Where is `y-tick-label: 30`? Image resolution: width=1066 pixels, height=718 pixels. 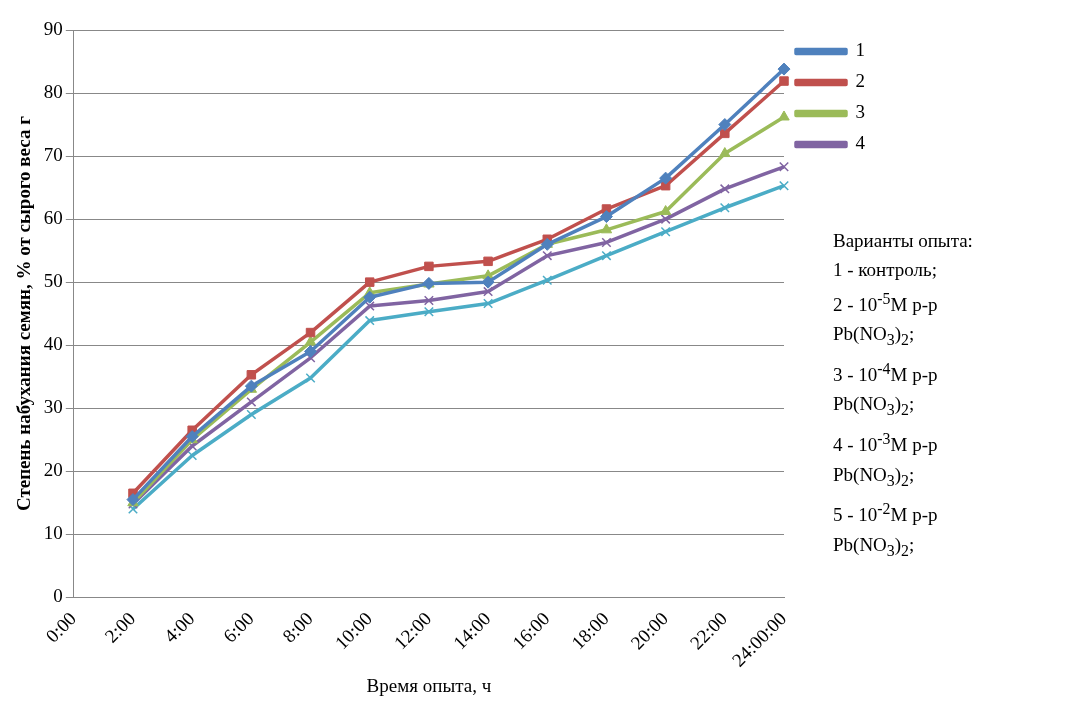
y-tick-label: 30 is located at coordinates (53, 407).